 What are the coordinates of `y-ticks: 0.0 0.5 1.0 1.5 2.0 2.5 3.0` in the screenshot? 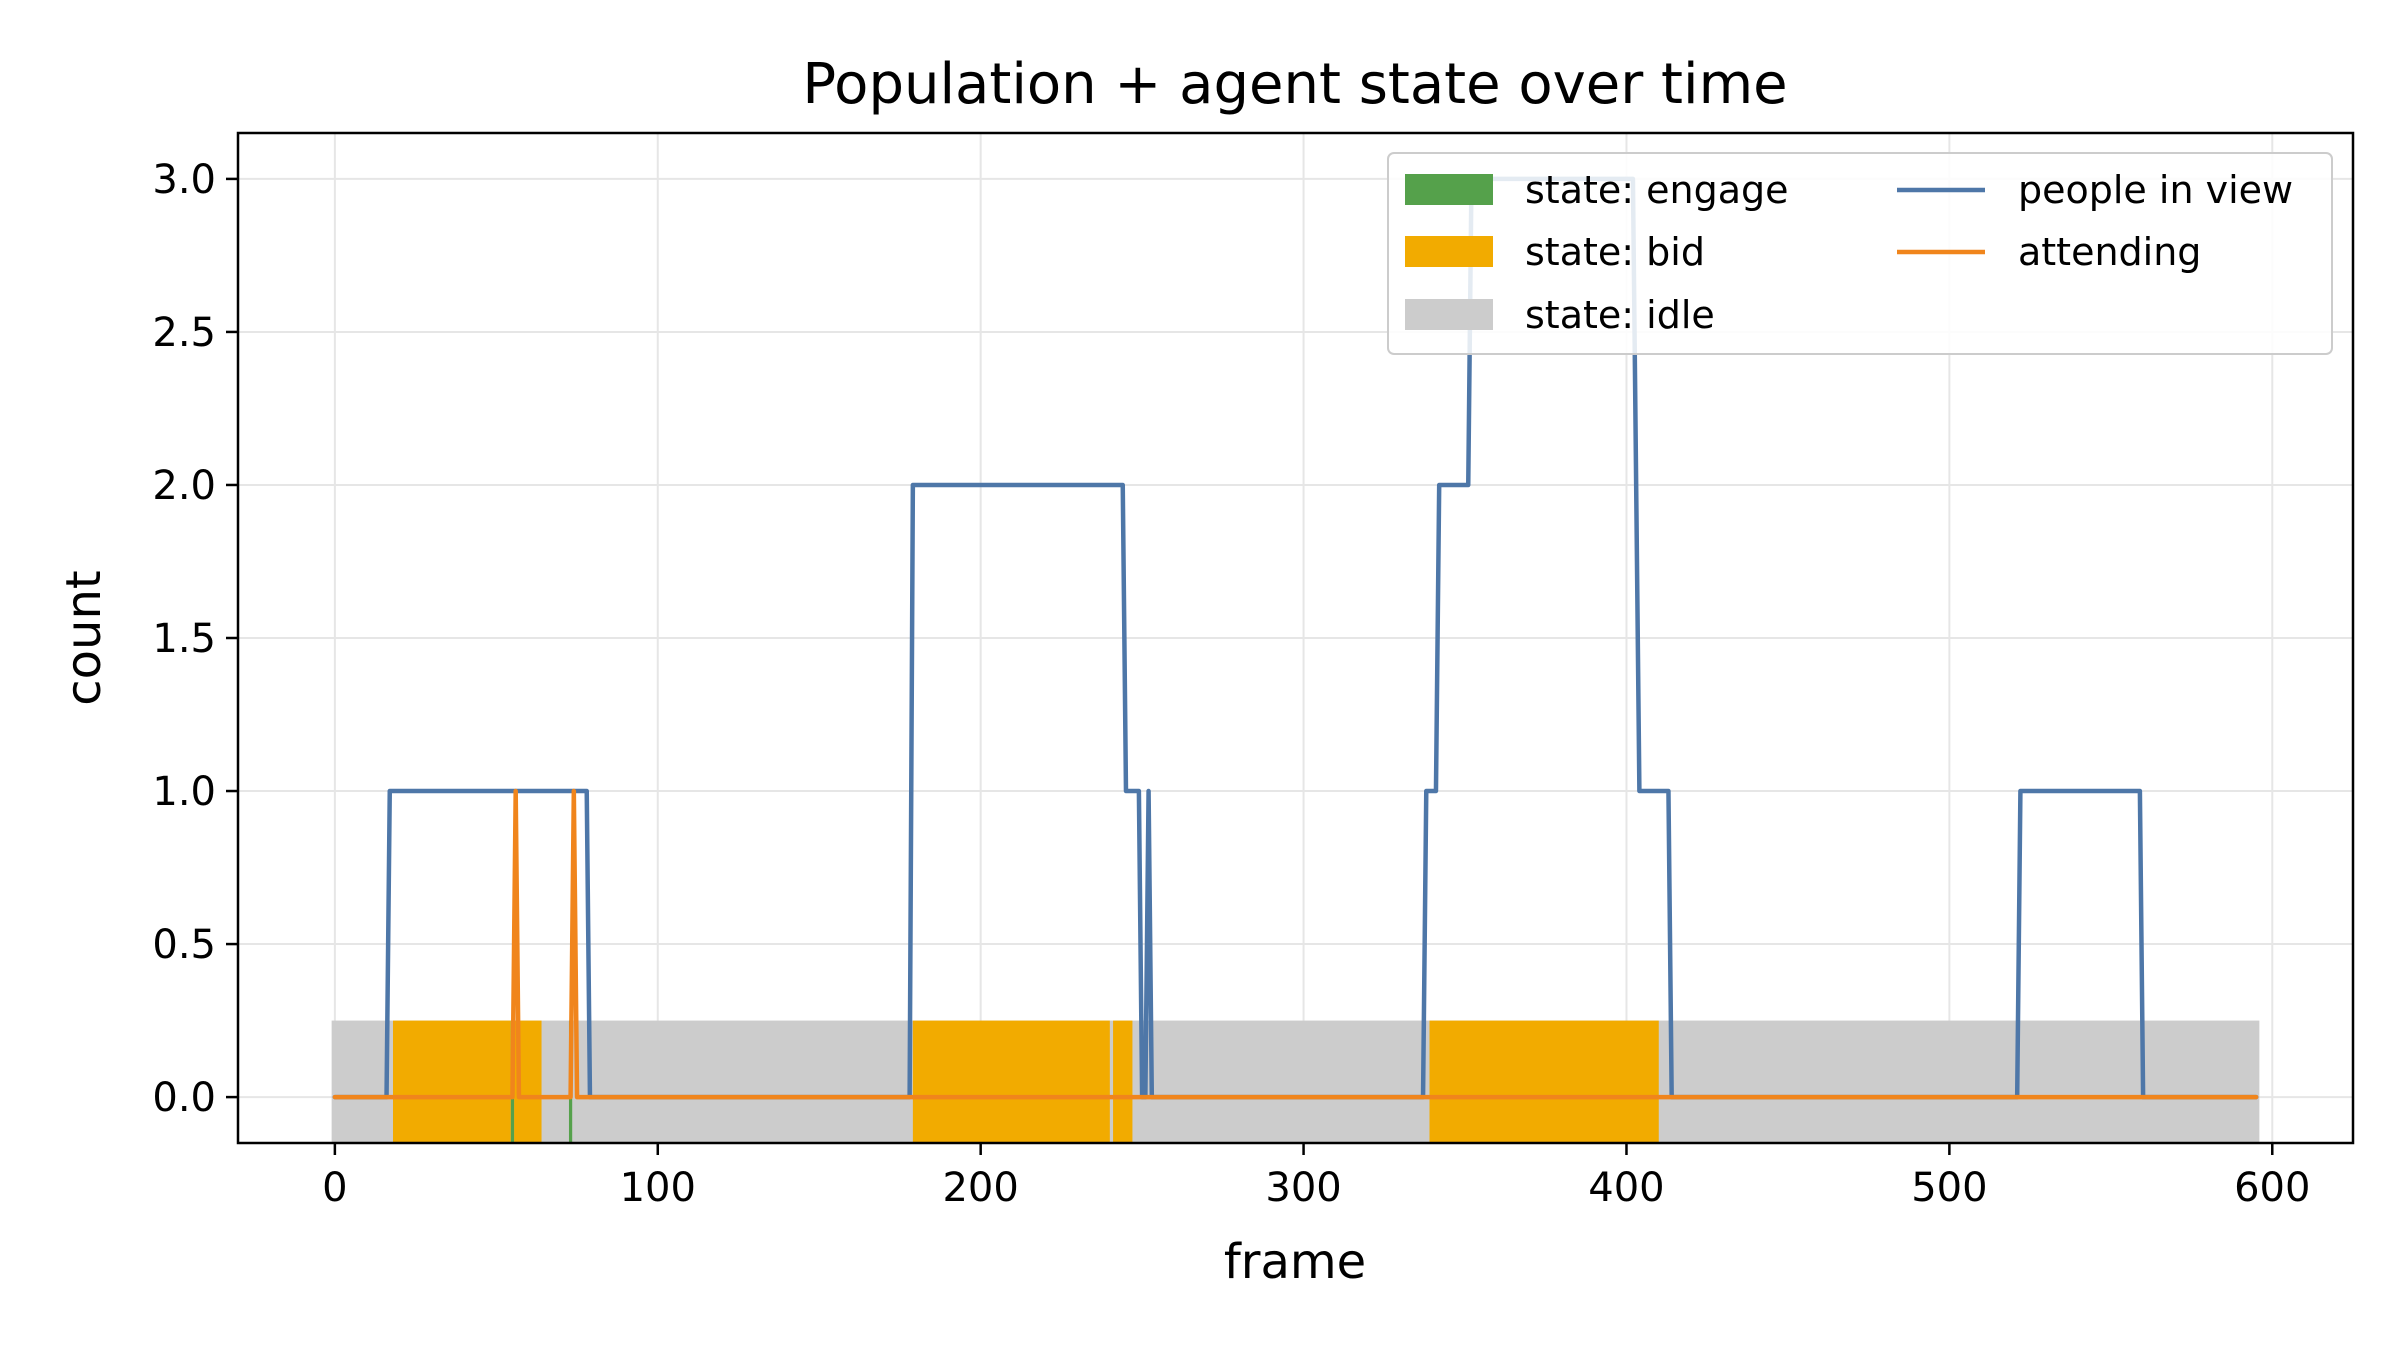 It's located at (195, 639).